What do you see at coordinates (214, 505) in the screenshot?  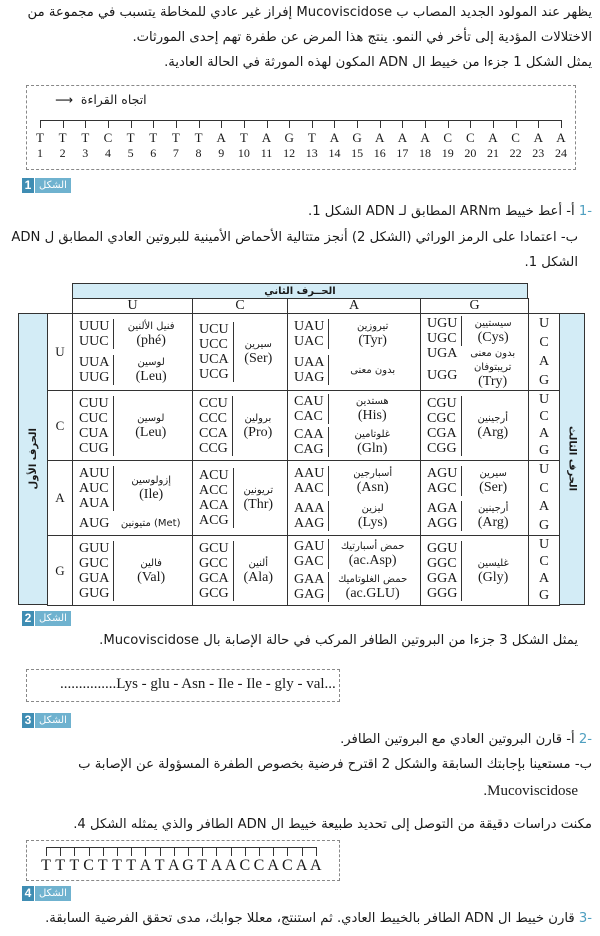 I see `codon: ACA` at bounding box center [214, 505].